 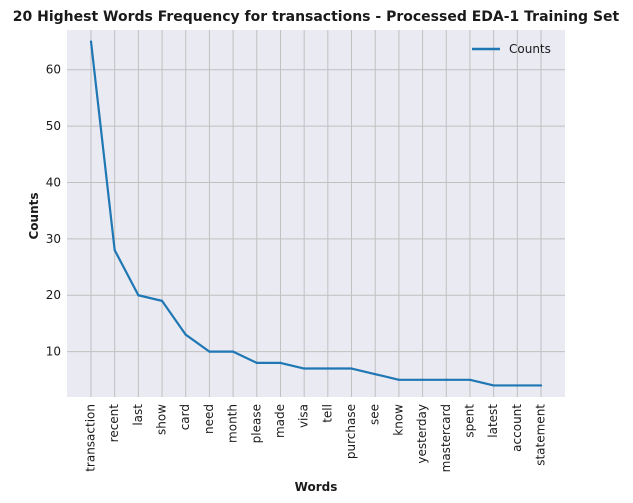 I want to click on y-tick-label: 50, so click(x=53, y=126).